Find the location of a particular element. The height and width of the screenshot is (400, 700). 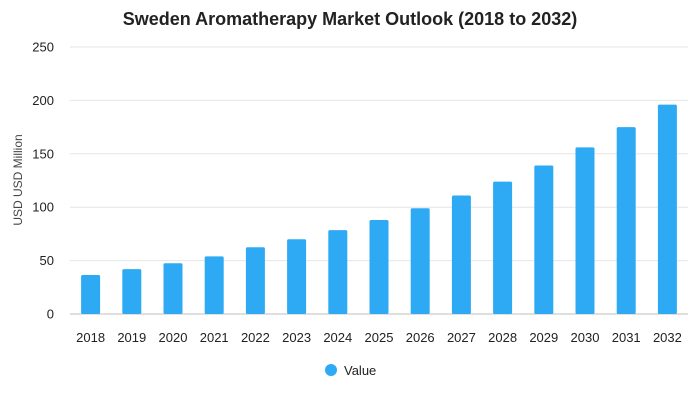

bar-2028 is located at coordinates (503, 247).